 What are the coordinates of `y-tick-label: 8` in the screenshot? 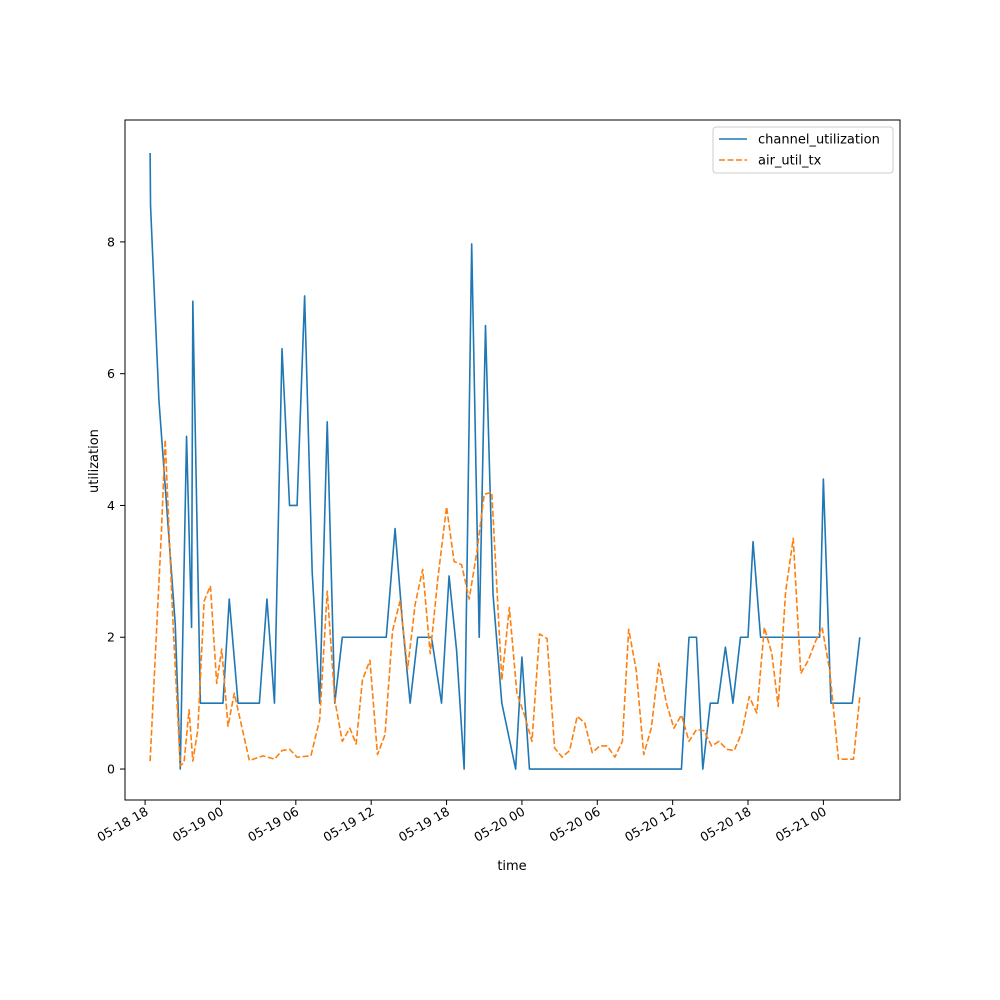 It's located at (111, 241).